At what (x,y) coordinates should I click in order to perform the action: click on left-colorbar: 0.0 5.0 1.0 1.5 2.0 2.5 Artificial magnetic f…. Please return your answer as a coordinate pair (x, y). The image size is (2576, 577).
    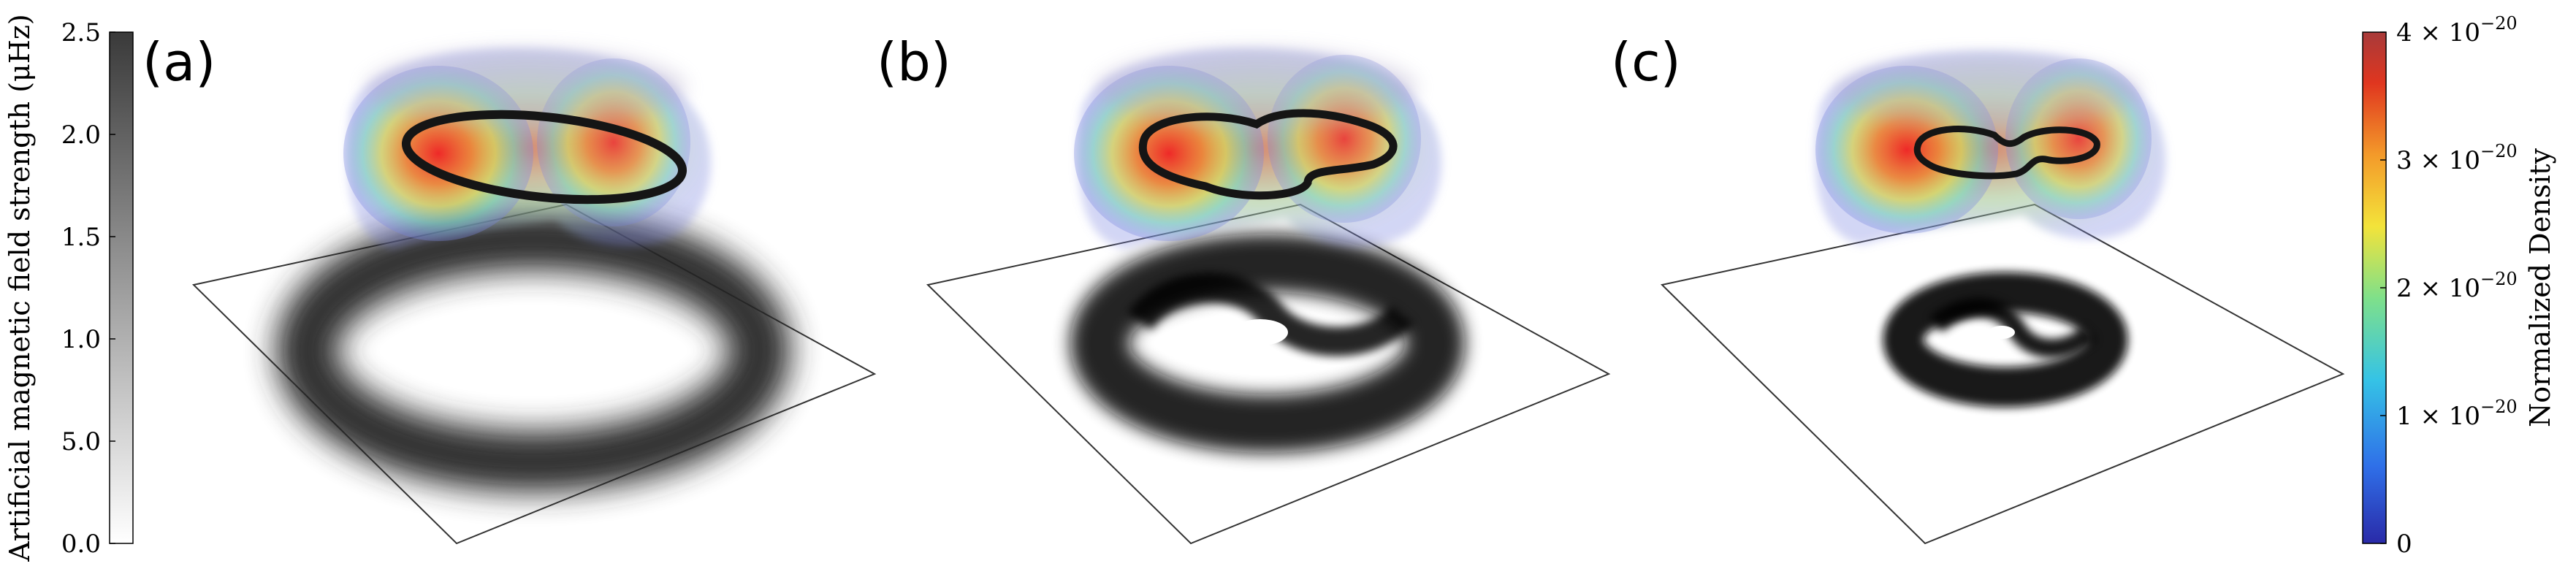
    Looking at the image, I should click on (69, 288).